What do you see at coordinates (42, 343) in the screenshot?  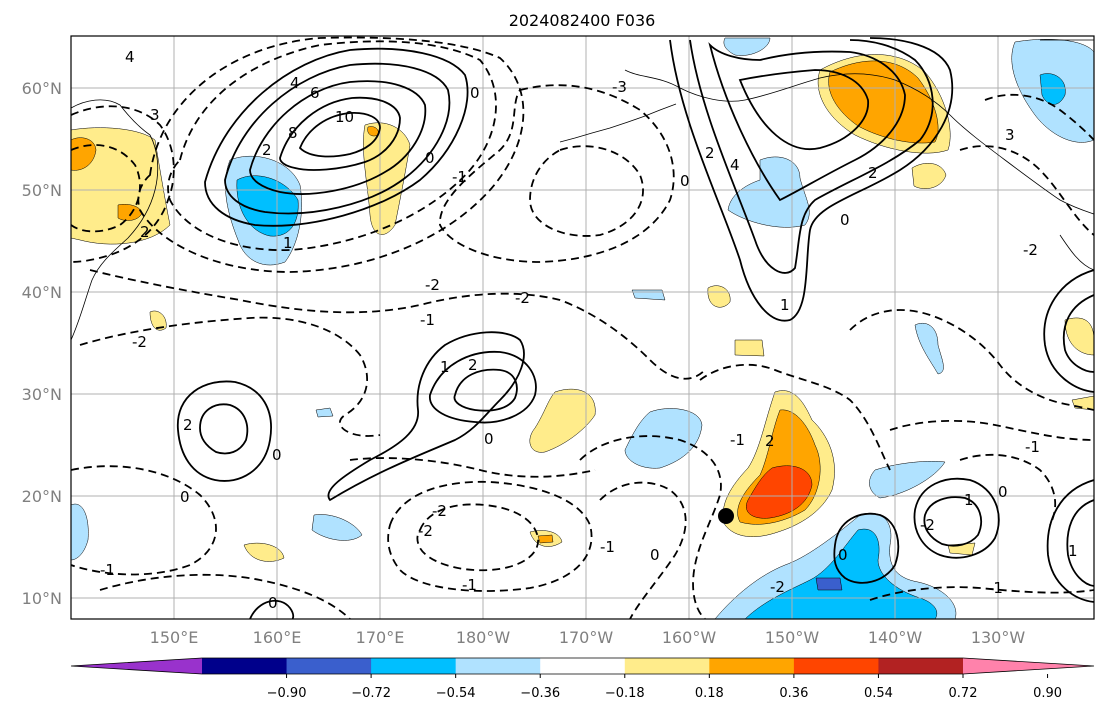 I see `latitude-labels: 60°N 50°N 40°N 30°N 20°N 10°N` at bounding box center [42, 343].